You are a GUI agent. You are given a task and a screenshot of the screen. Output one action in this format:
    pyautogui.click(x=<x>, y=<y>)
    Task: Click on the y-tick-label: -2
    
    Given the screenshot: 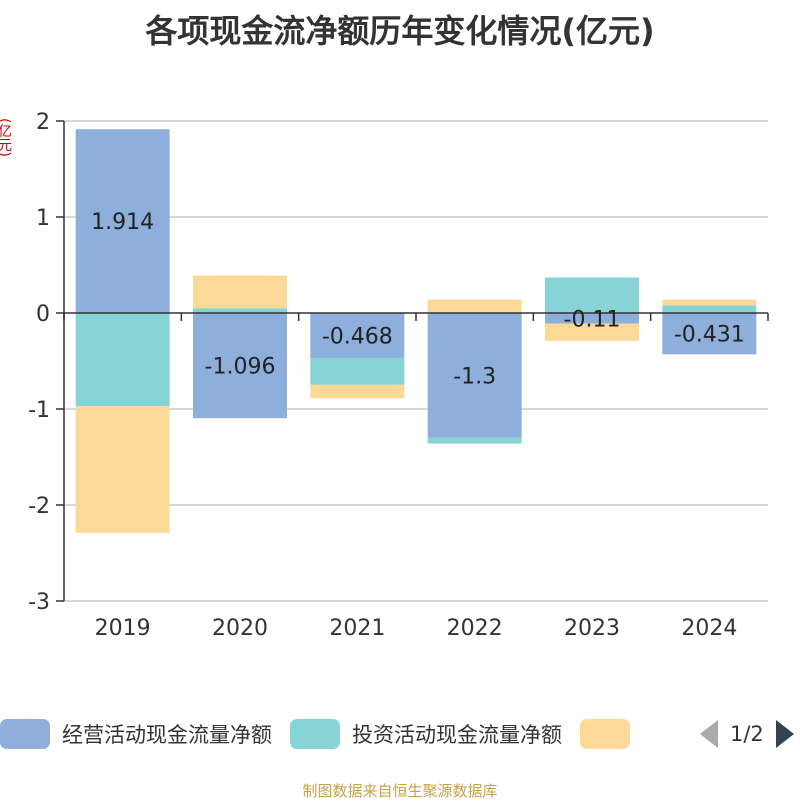 What is the action you would take?
    pyautogui.click(x=39, y=506)
    